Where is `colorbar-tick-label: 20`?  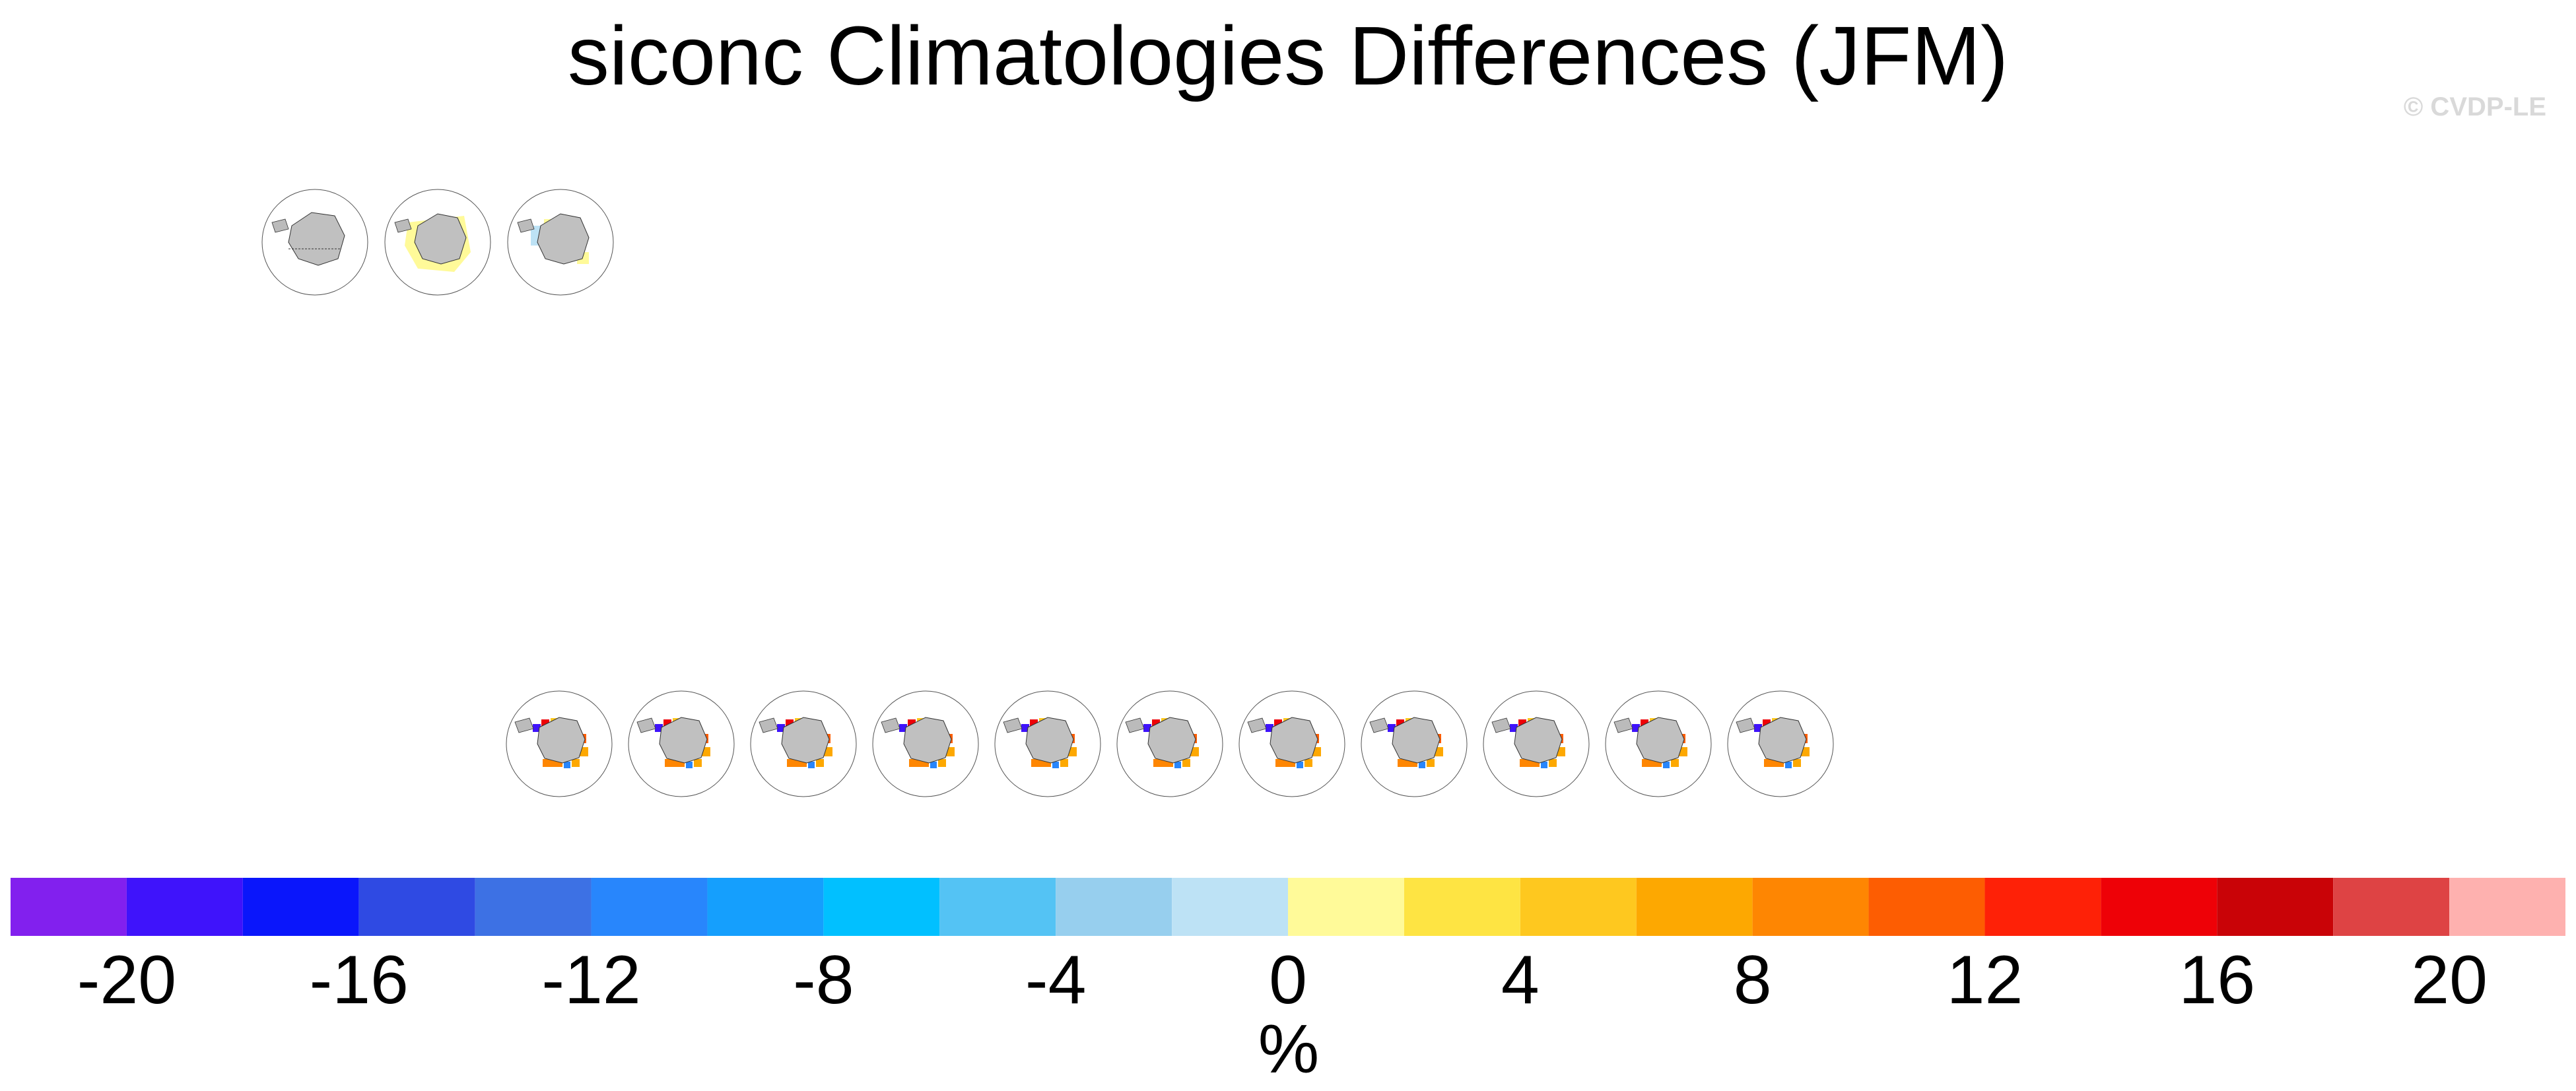 colorbar-tick-label: 20 is located at coordinates (2449, 980).